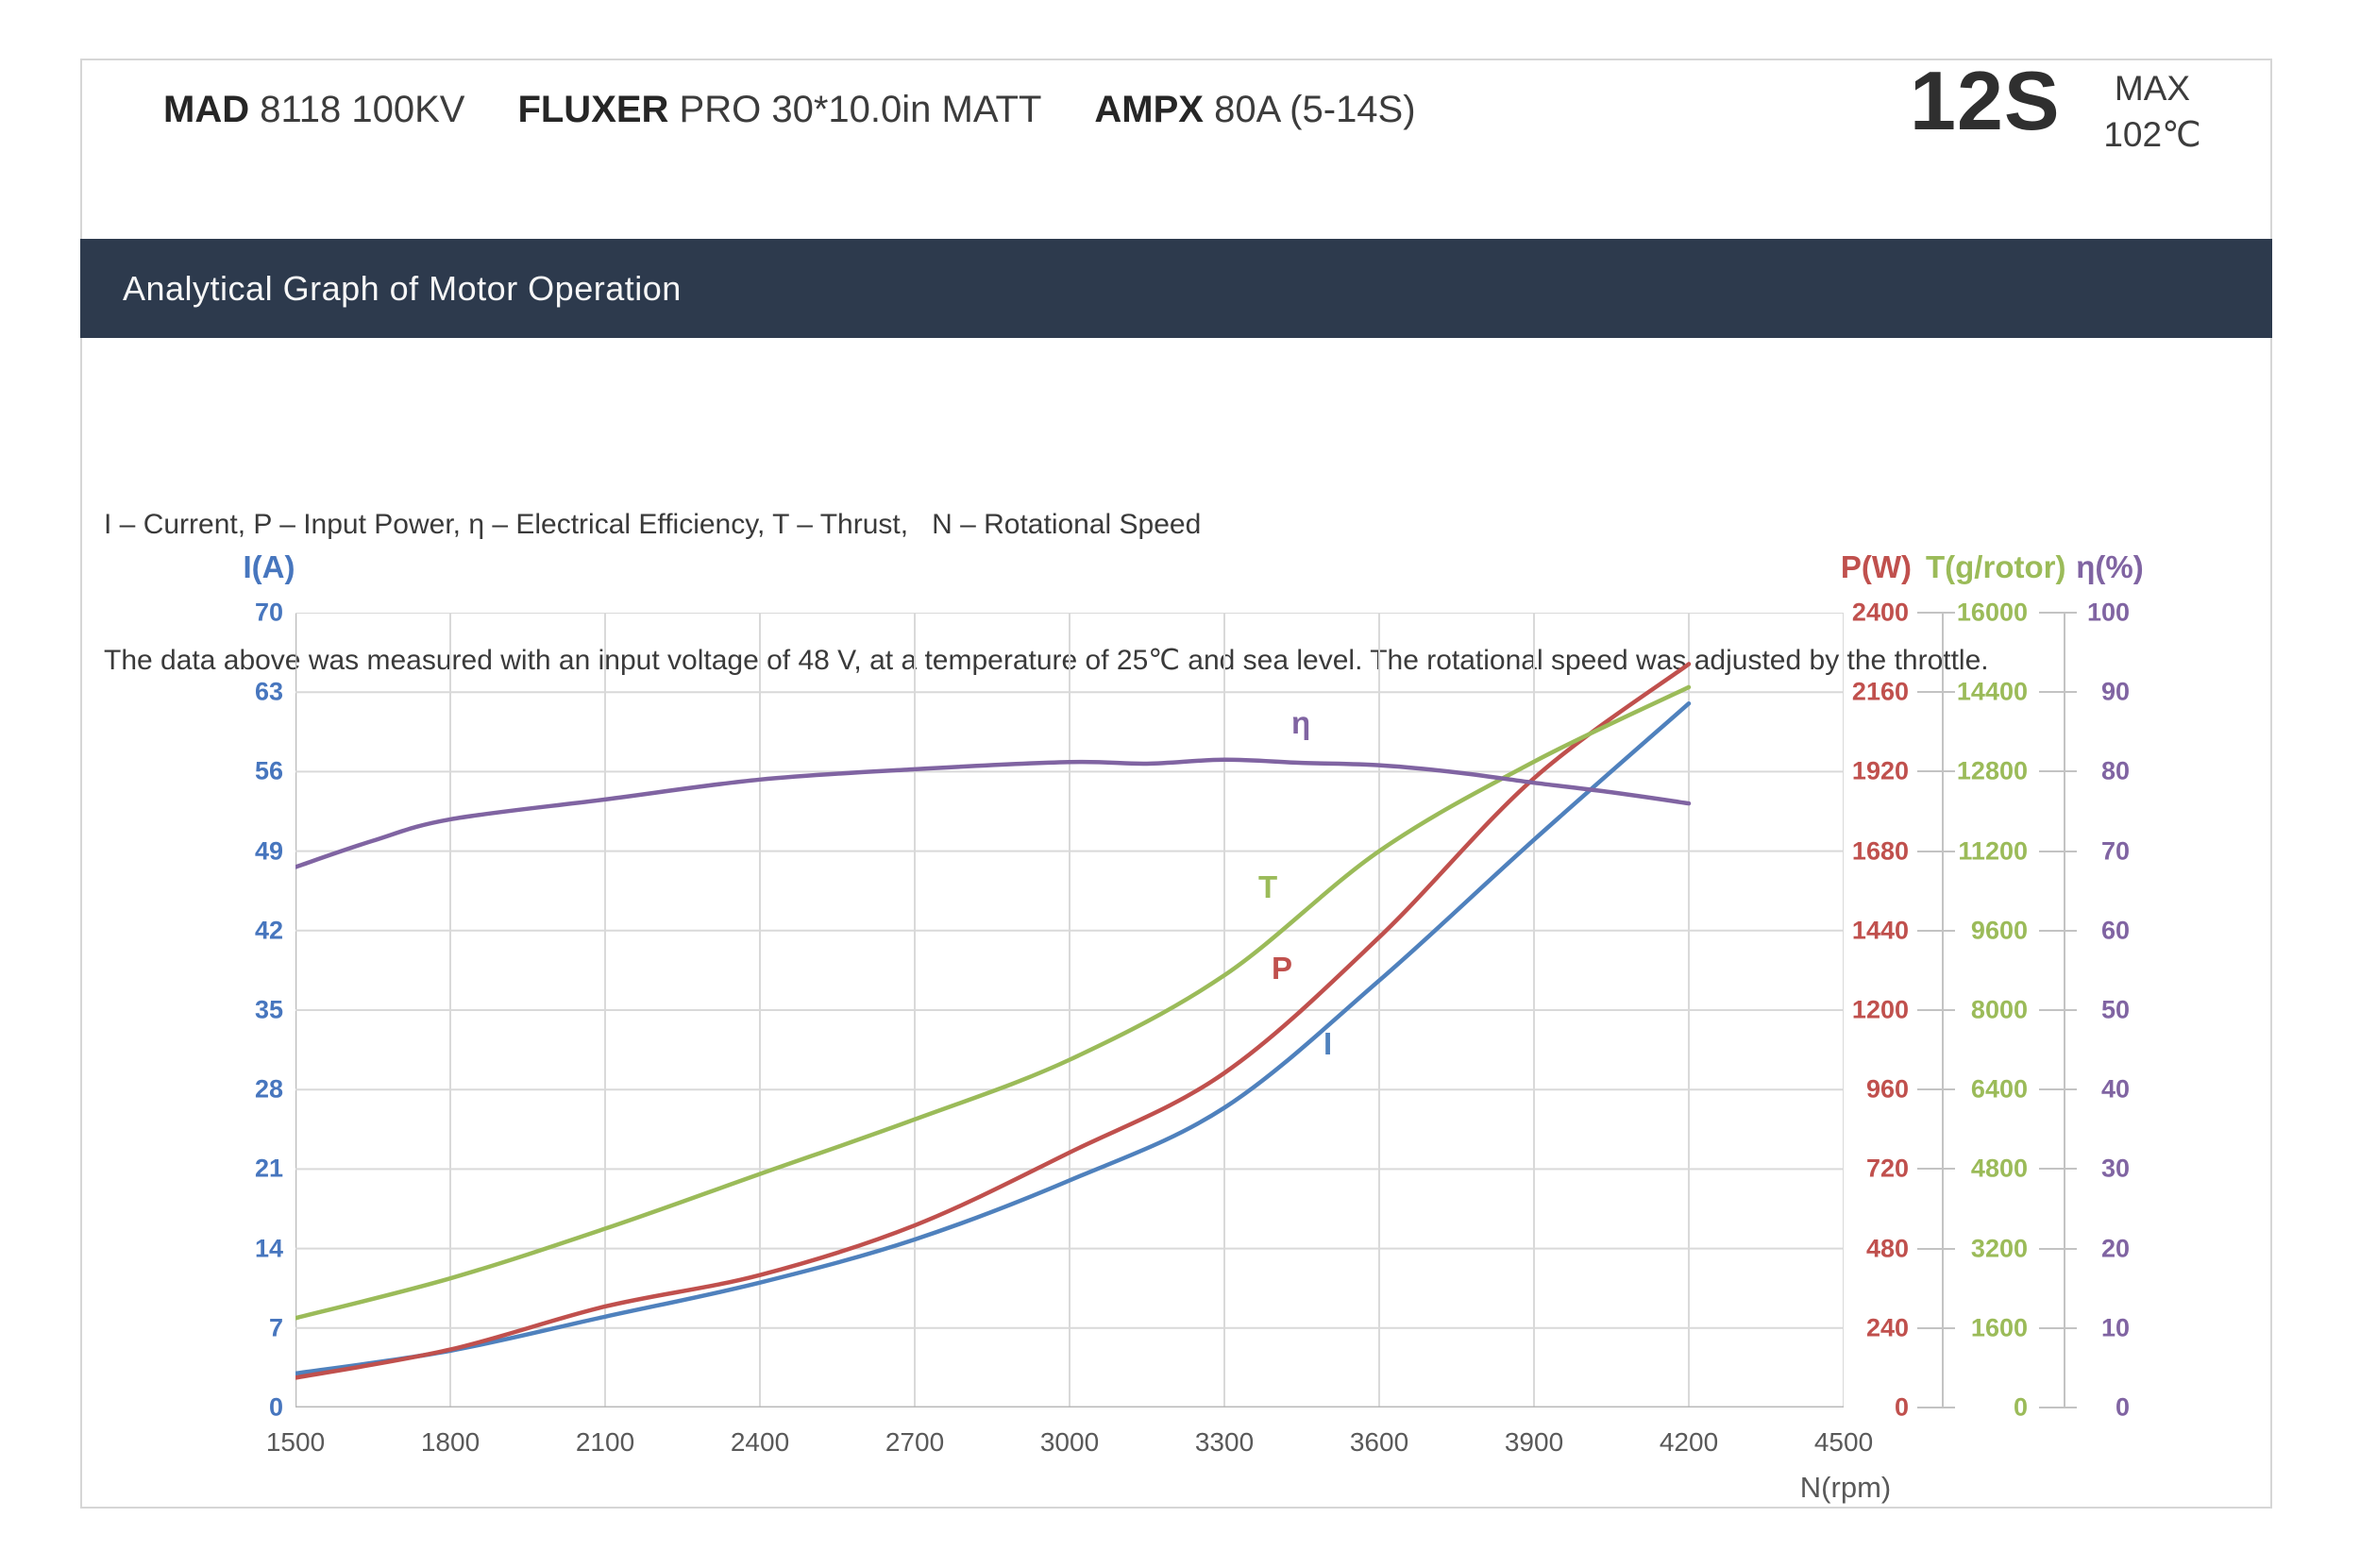 The width and height of the screenshot is (2360, 1568). I want to click on right-axis-tick-label-P: 1200, so click(1880, 1010).